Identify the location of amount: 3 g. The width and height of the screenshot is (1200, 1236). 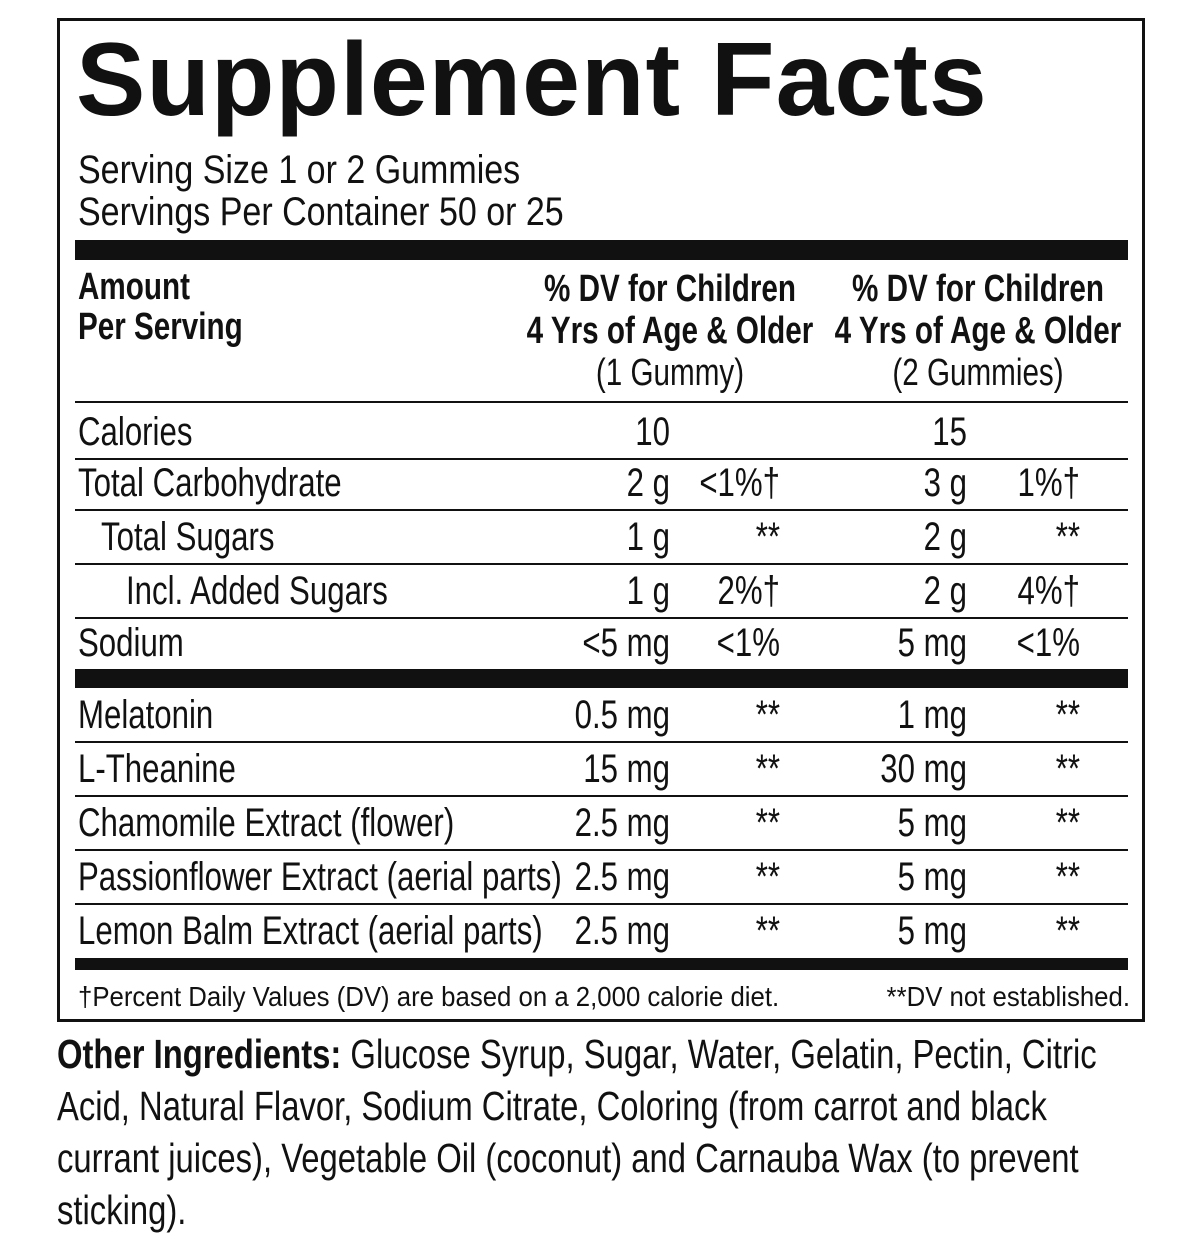
(945, 483).